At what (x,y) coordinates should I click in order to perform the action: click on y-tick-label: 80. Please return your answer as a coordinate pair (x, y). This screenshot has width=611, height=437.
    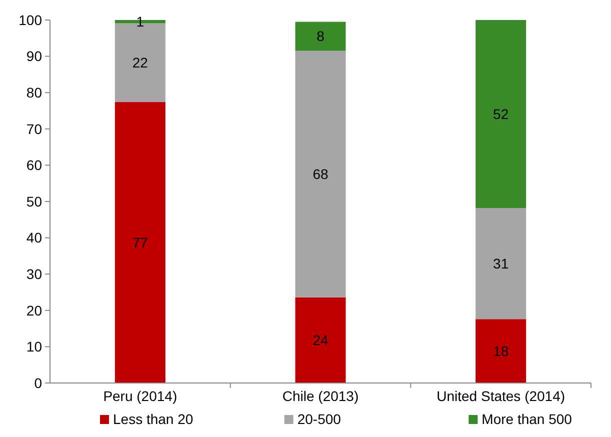
    Looking at the image, I should click on (34, 92).